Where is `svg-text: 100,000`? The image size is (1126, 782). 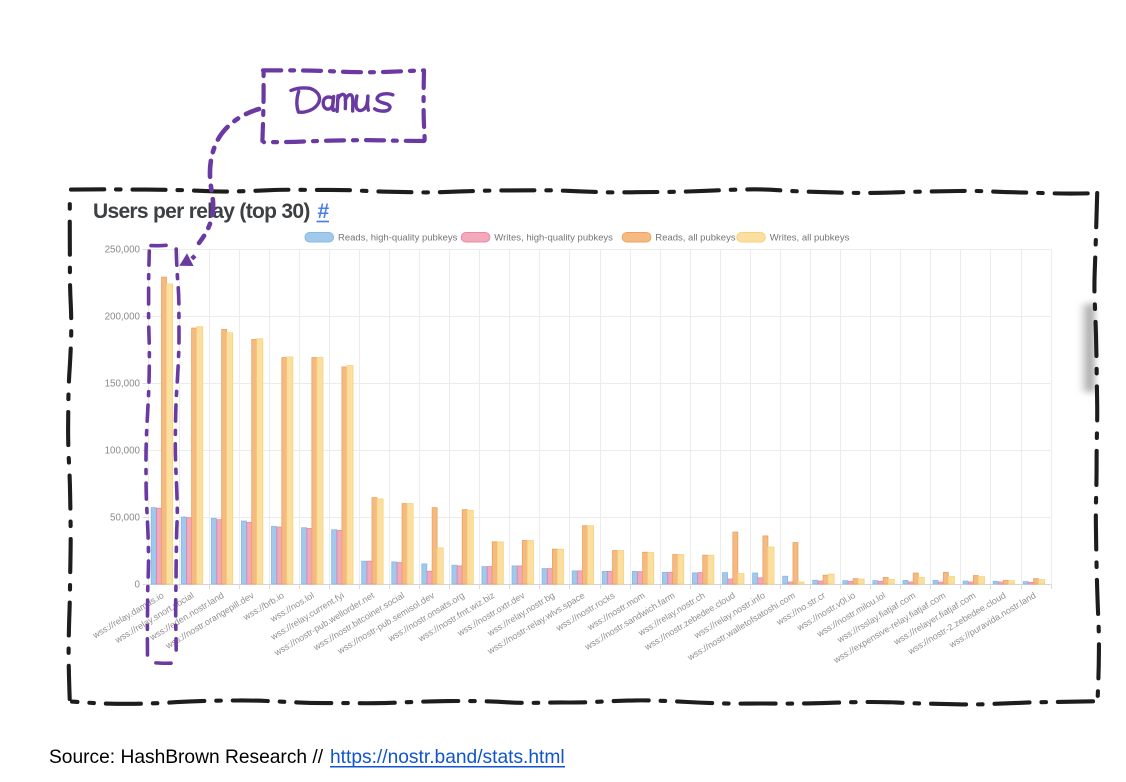 svg-text: 100,000 is located at coordinates (123, 451).